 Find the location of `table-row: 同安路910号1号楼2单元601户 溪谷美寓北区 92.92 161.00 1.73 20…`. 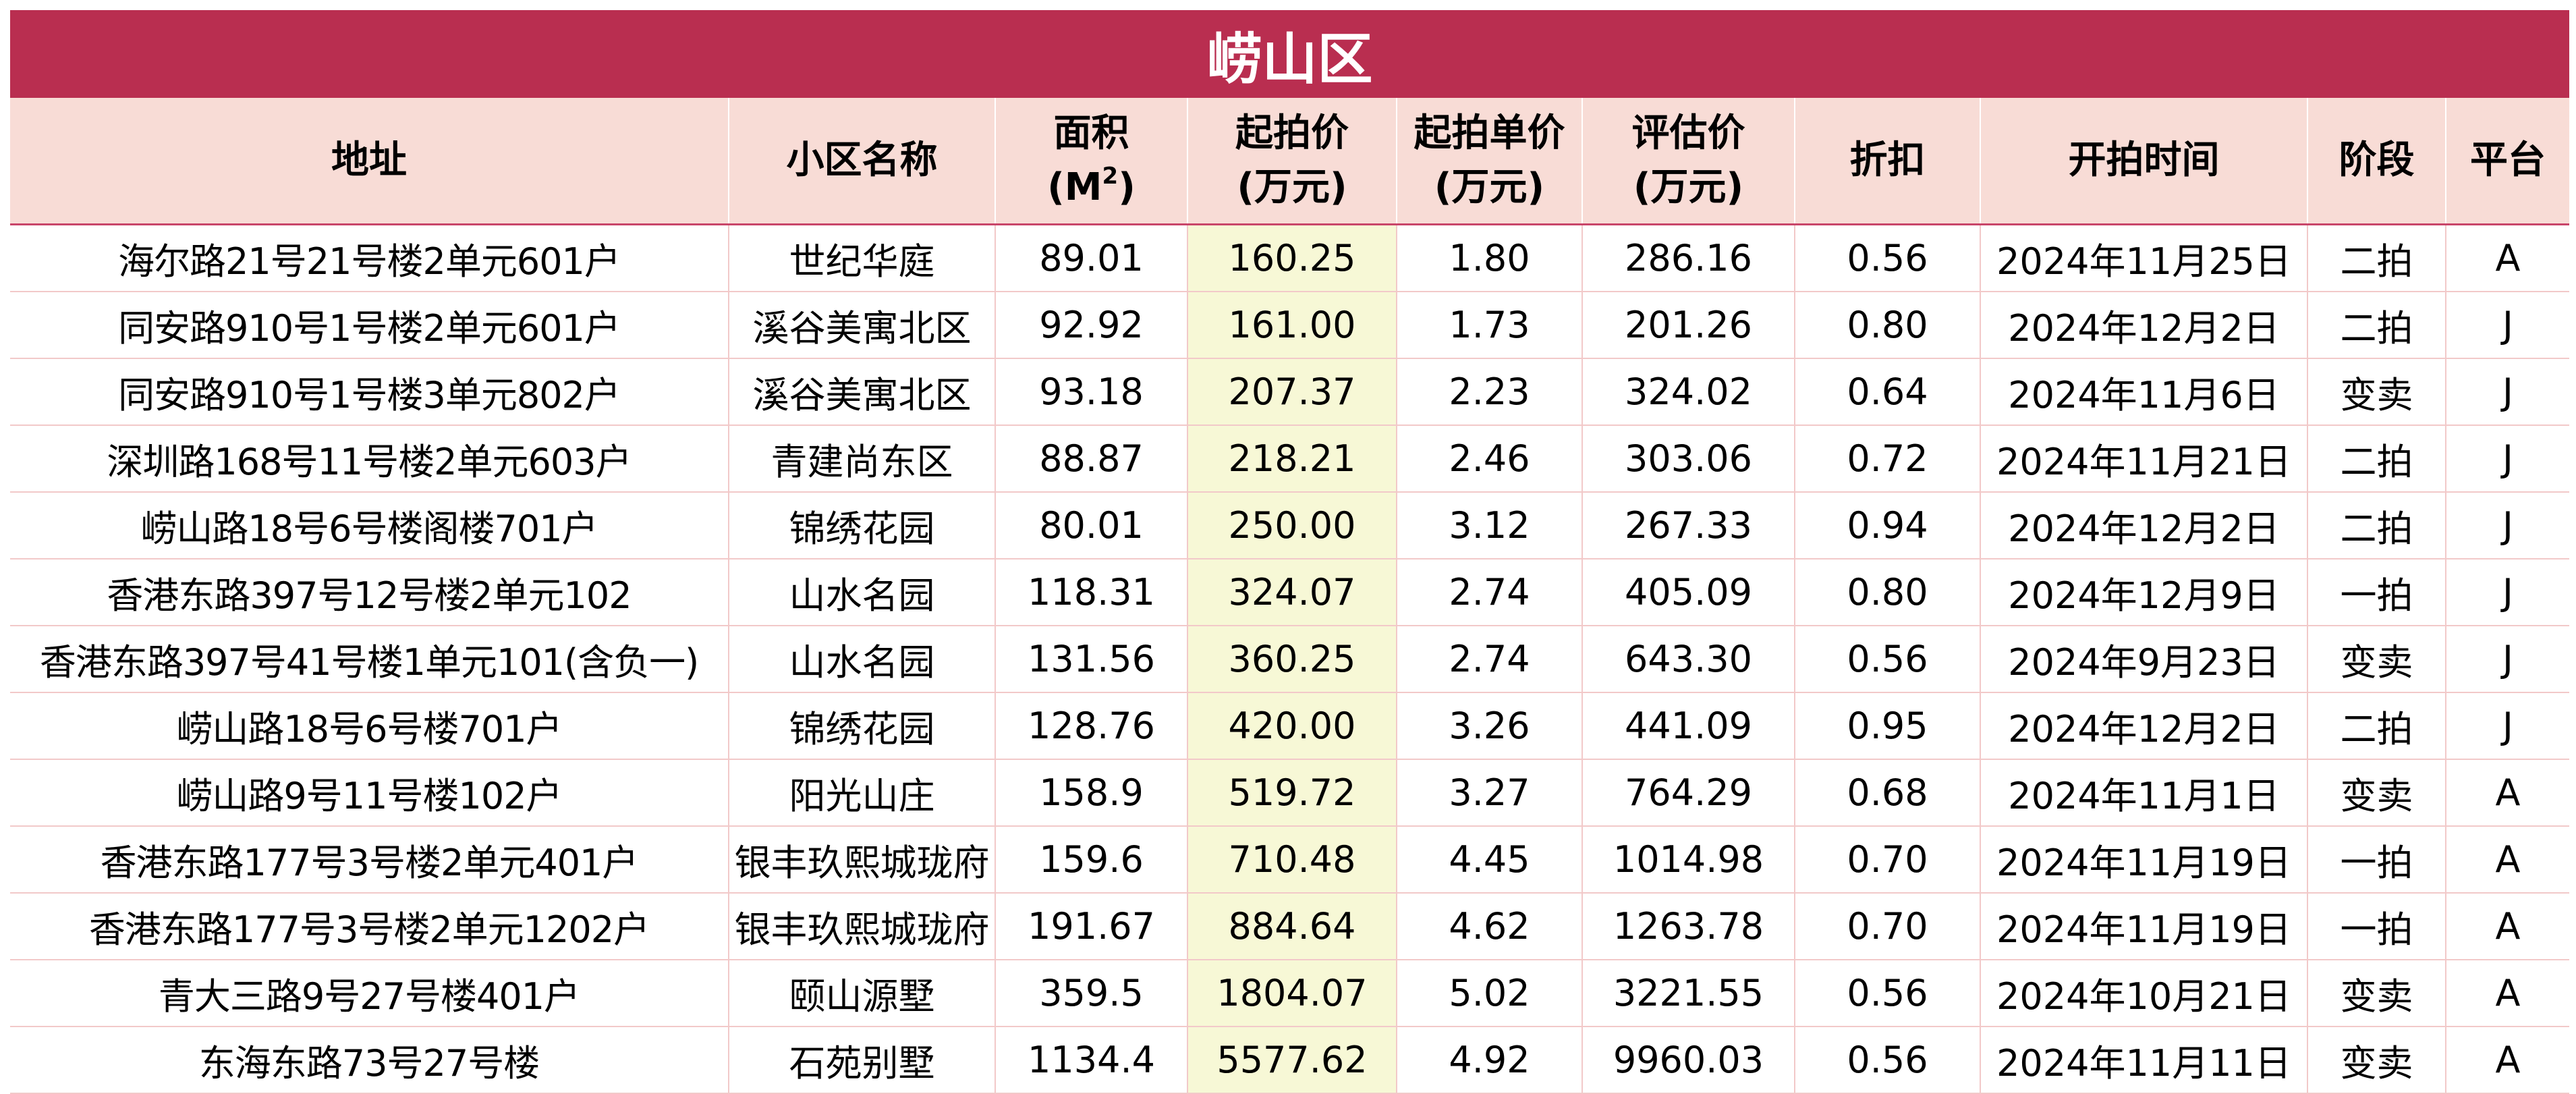

table-row: 同安路910号1号楼2单元601户 溪谷美寓北区 92.92 161.00 1.73 20… is located at coordinates (1289, 326).